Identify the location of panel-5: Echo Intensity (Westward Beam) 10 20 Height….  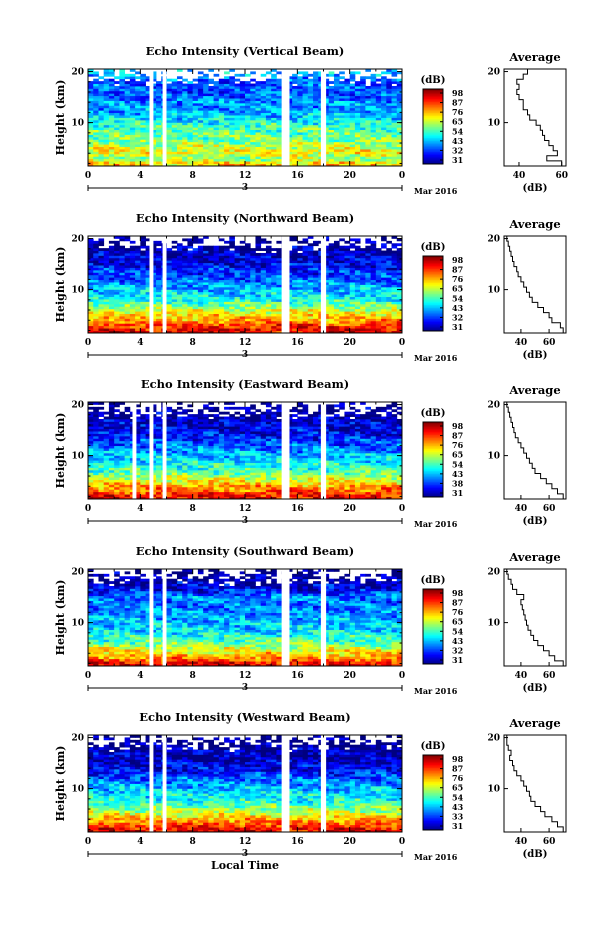
(310, 791).